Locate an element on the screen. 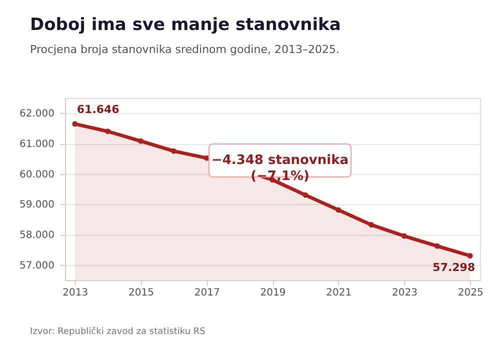  y-tick-label: 62.000 is located at coordinates (37, 114).